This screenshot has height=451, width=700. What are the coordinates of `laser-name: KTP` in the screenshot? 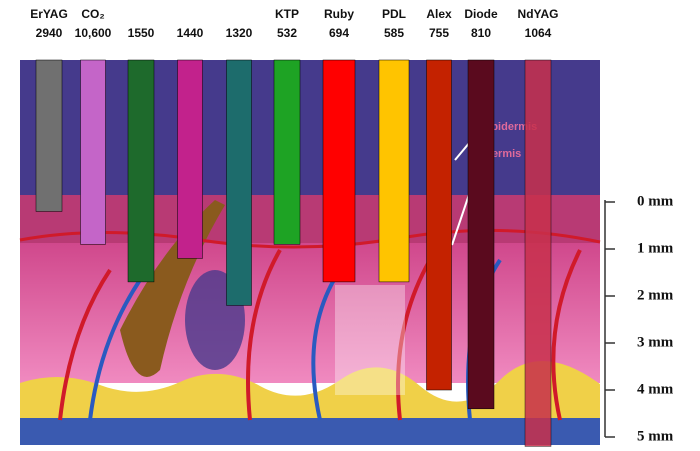 It's located at (287, 14).